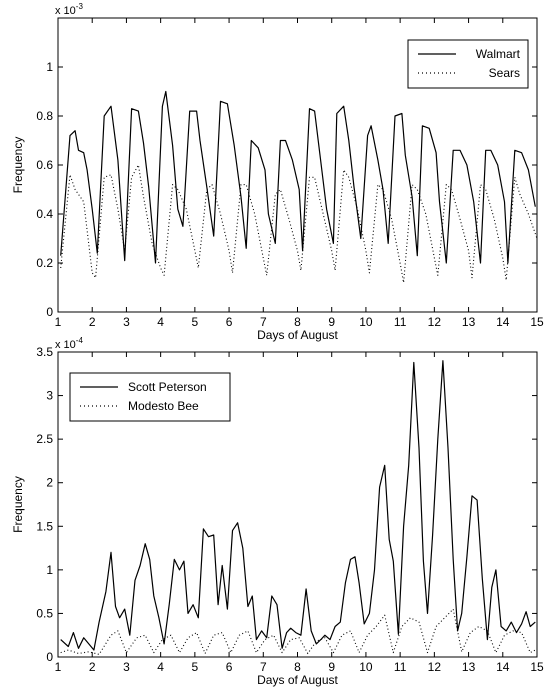 Image resolution: width=547 pixels, height=696 pixels. What do you see at coordinates (44, 439) in the screenshot?
I see `y-tick-label: 2.5` at bounding box center [44, 439].